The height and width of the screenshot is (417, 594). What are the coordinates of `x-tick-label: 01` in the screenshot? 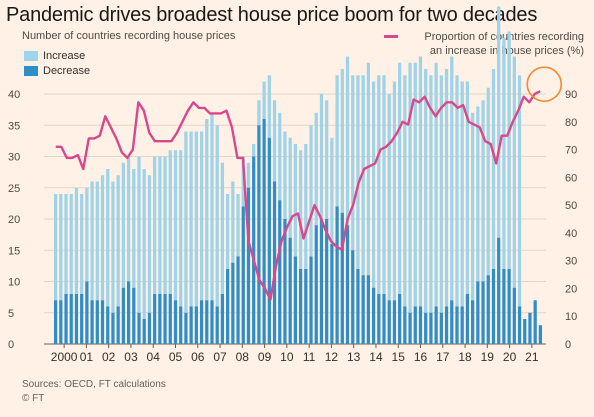 It's located at (87, 357).